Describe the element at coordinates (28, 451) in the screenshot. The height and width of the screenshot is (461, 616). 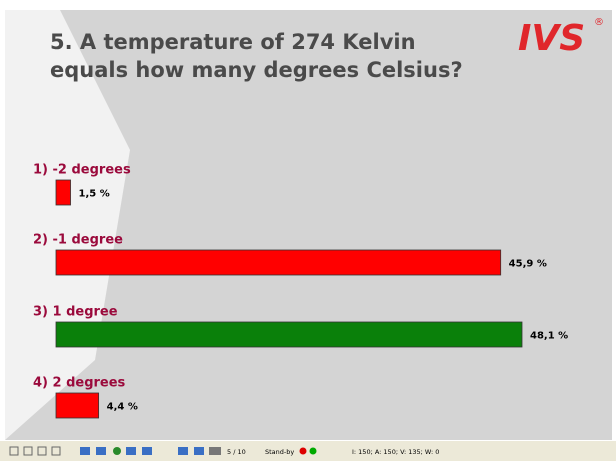
I see `prev-button` at that location.